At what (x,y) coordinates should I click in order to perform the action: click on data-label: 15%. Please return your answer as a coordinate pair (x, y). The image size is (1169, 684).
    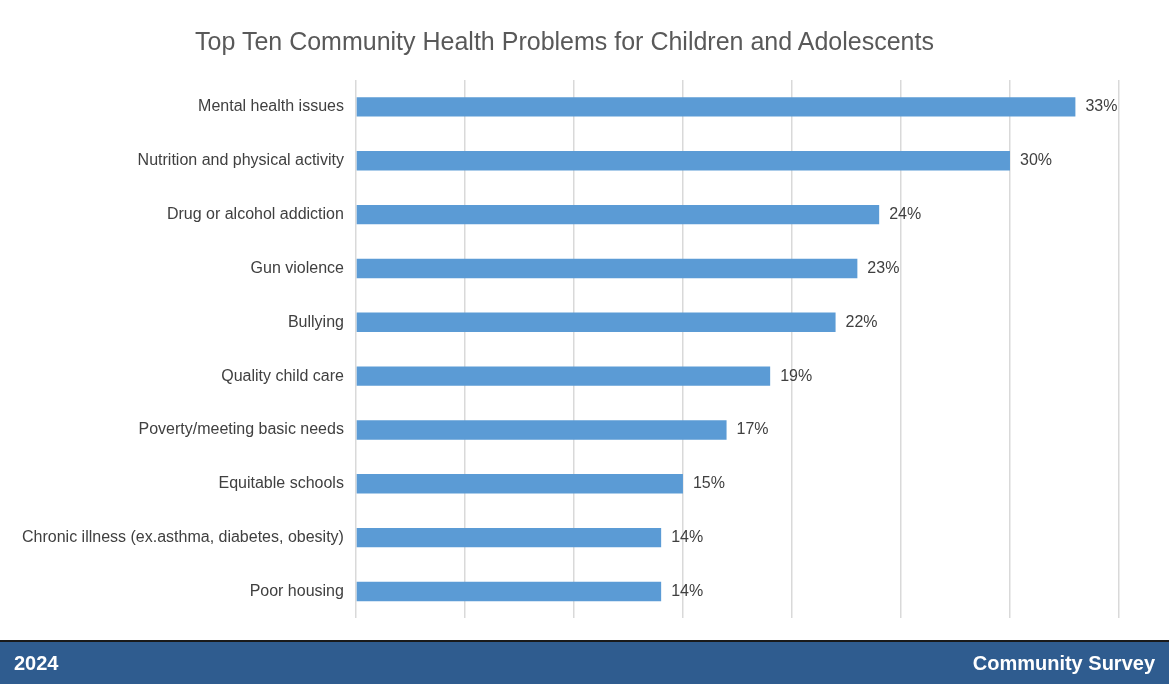
    Looking at the image, I should click on (708, 483).